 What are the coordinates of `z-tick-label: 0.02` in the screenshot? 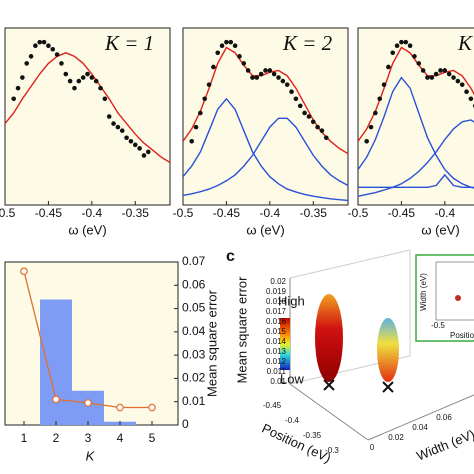 It's located at (278, 281).